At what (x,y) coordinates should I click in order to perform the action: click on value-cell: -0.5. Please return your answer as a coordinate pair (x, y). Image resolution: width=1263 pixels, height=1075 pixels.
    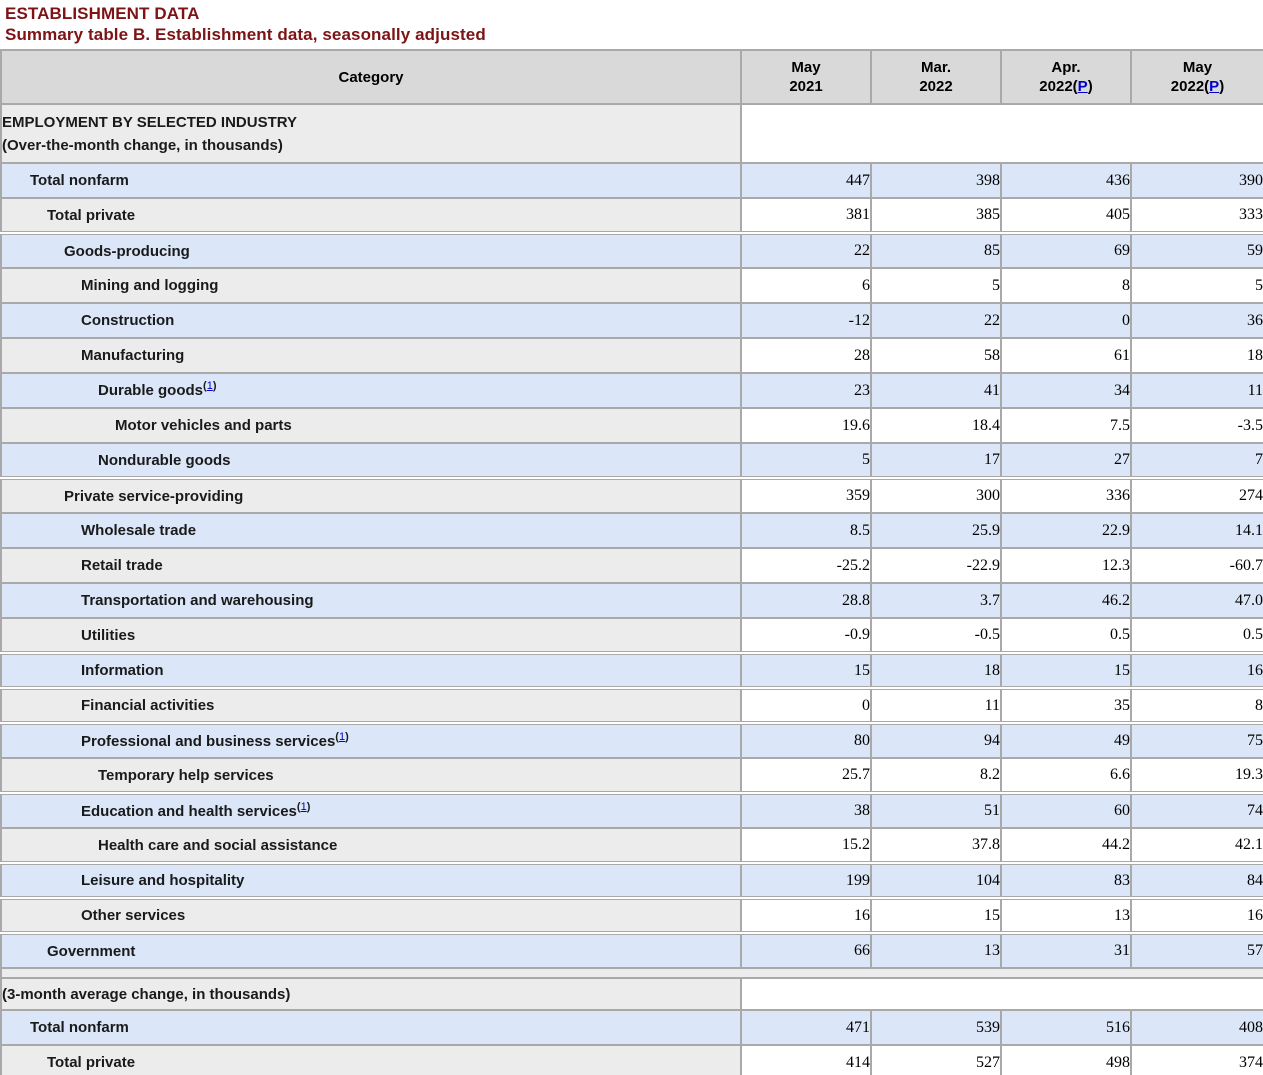
    Looking at the image, I should click on (936, 635).